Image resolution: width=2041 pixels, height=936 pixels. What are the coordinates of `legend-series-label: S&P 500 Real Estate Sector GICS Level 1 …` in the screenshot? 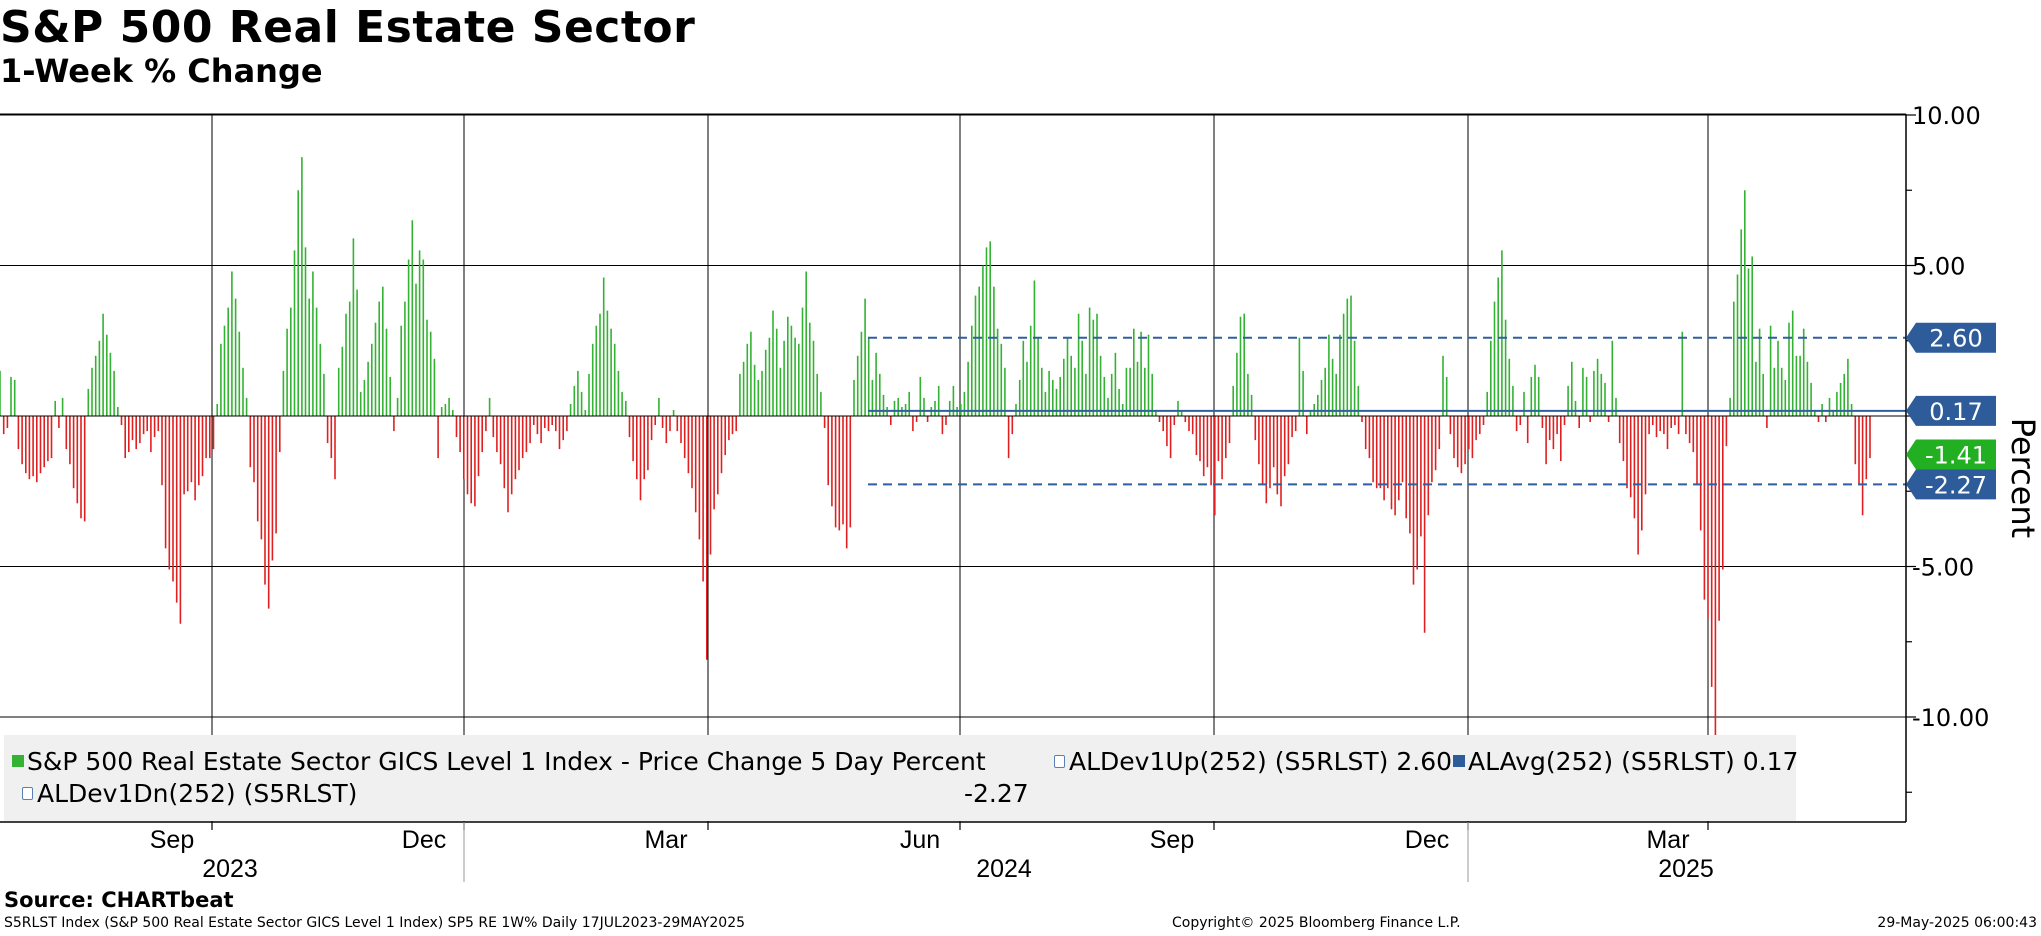 It's located at (506, 761).